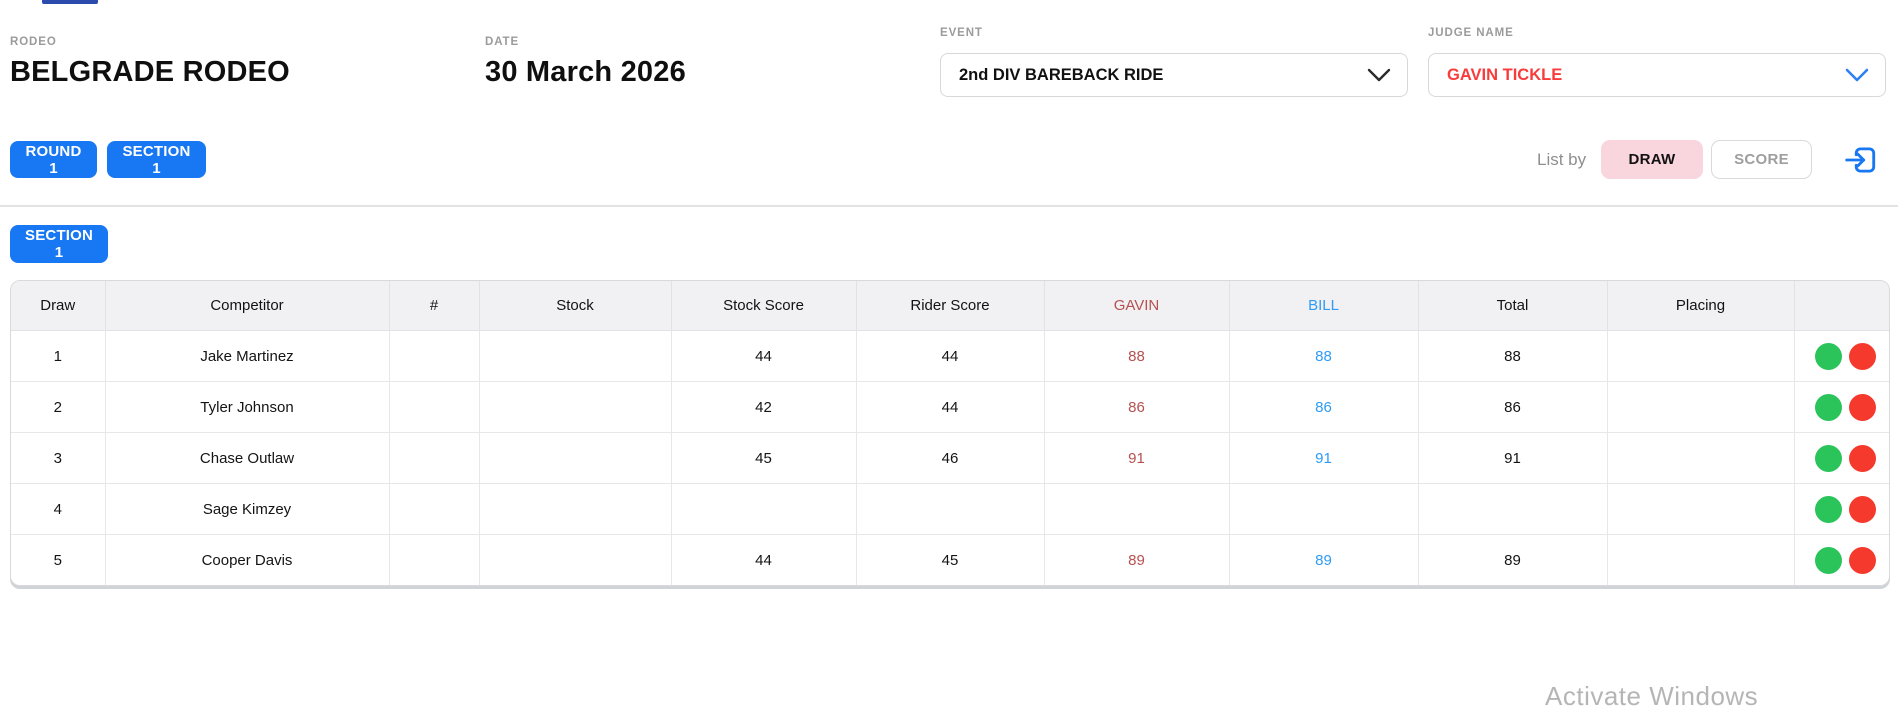 The image size is (1898, 712). I want to click on cell-competitor: Sage Kimzey, so click(246, 509).